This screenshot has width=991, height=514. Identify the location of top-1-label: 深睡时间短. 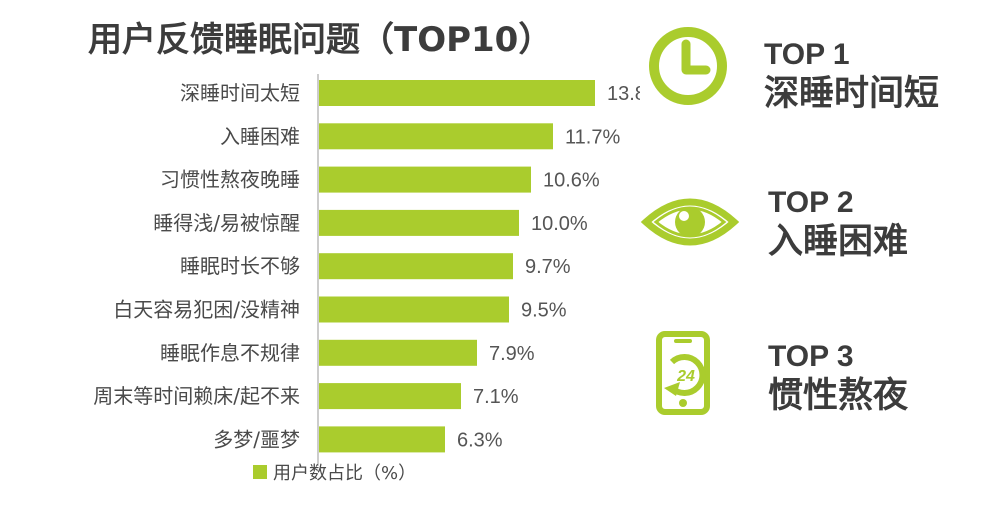
(852, 94).